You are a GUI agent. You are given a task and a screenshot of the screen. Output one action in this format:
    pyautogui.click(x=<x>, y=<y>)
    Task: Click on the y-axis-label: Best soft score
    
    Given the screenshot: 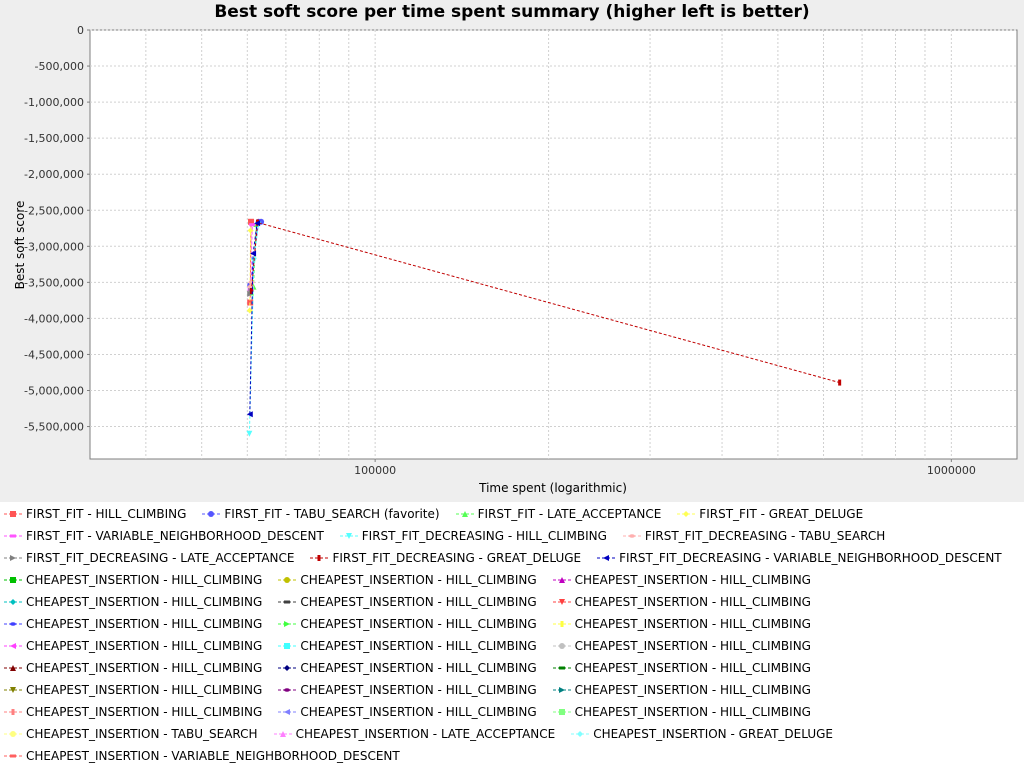 What is the action you would take?
    pyautogui.click(x=20, y=245)
    